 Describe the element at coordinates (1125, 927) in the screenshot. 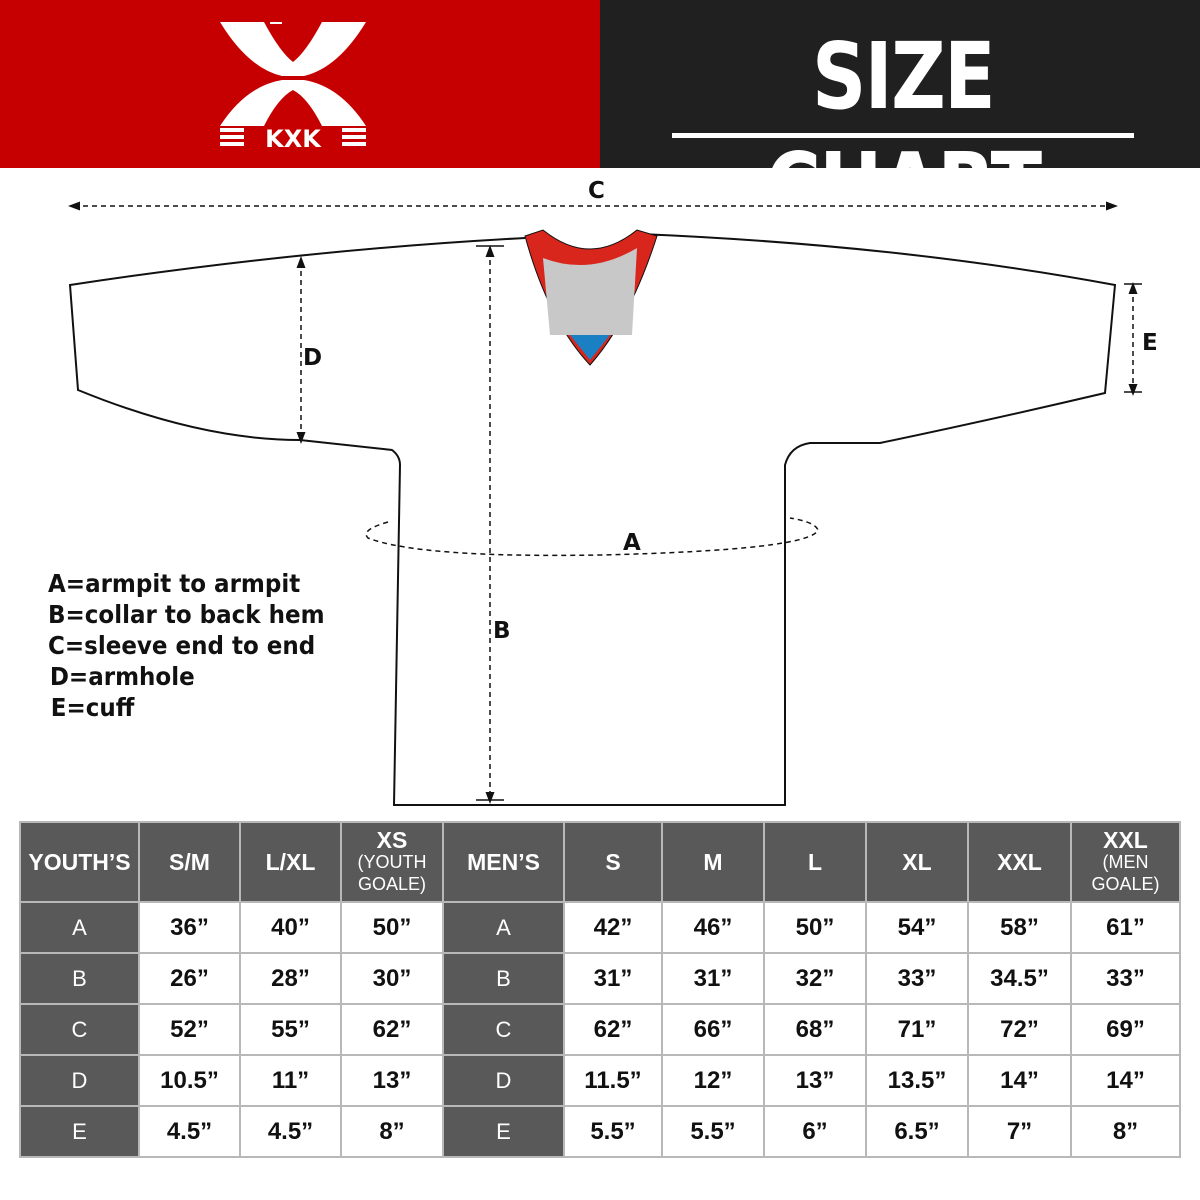

I see `men-value-cell: 61”` at that location.